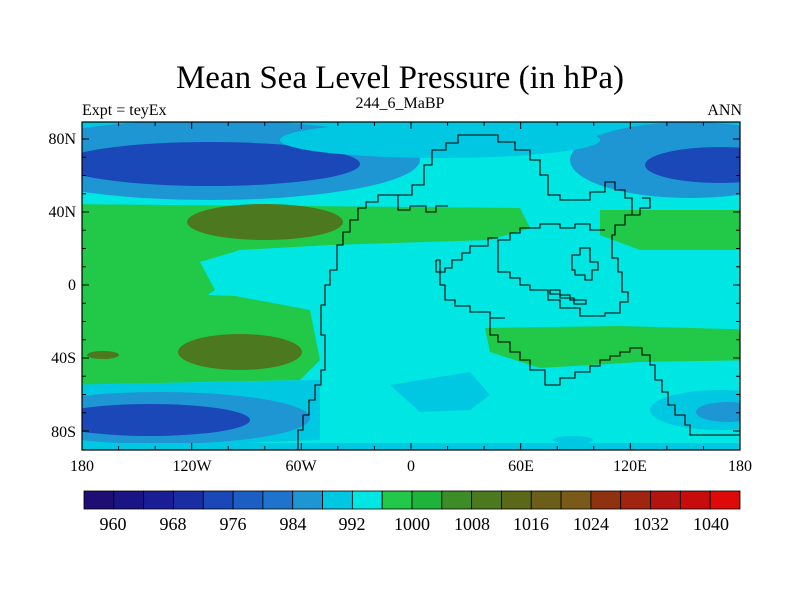 This screenshot has height=600, width=800. What do you see at coordinates (591, 524) in the screenshot?
I see `colorbar-label: 1024` at bounding box center [591, 524].